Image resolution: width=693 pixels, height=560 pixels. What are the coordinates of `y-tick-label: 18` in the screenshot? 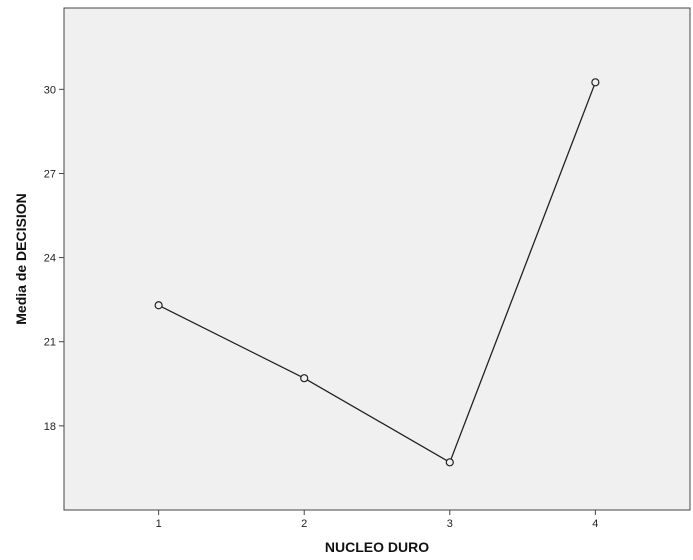 It's located at (50, 427).